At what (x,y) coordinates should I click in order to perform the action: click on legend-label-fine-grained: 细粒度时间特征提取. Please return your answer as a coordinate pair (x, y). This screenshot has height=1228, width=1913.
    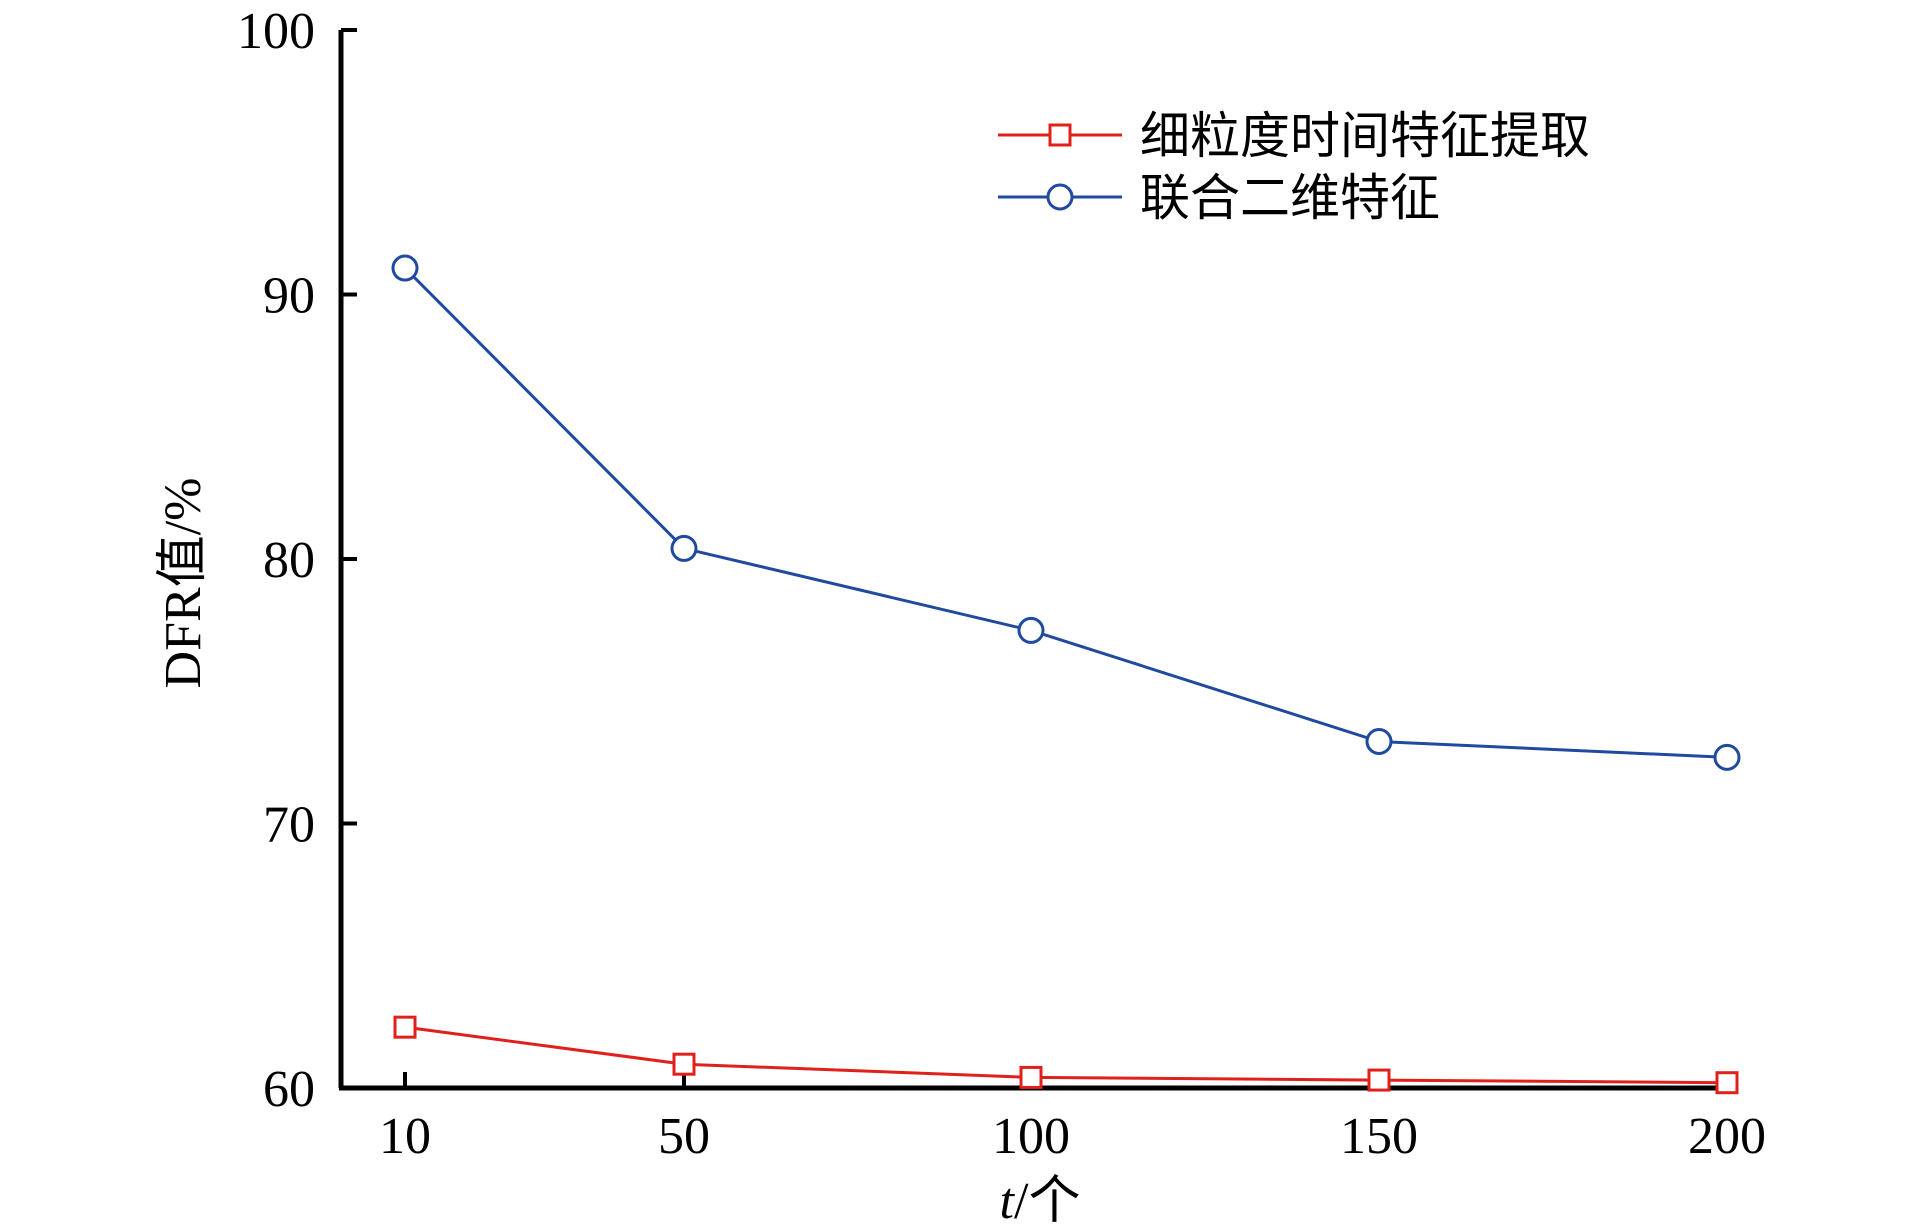
    Looking at the image, I should click on (1365, 136).